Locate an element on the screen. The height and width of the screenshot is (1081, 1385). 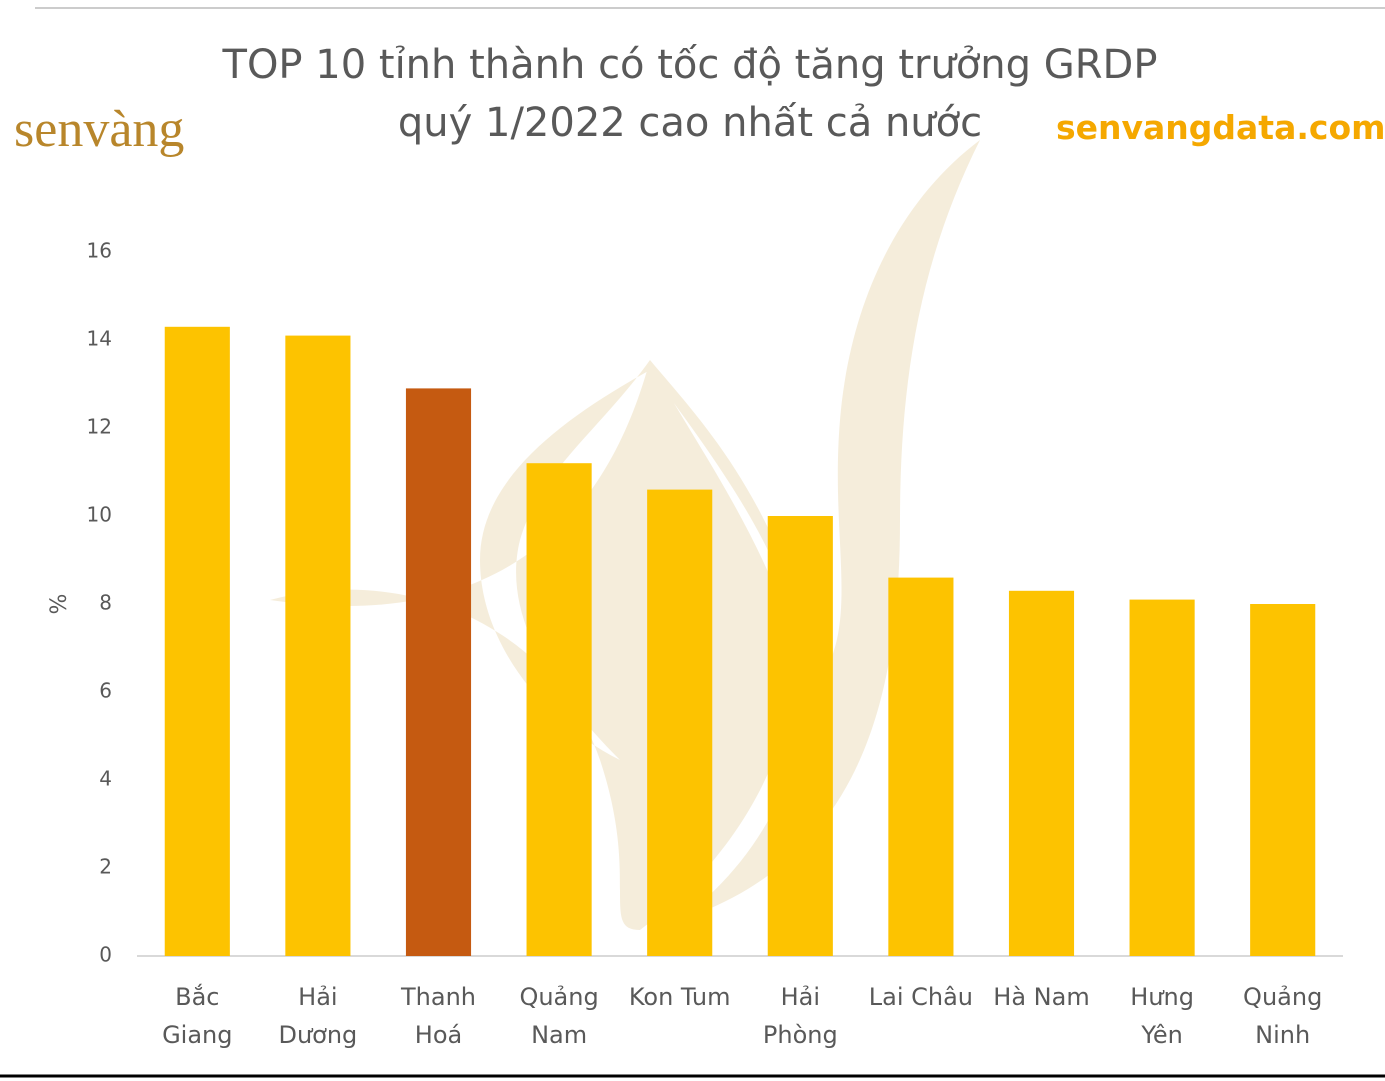
x-tick-label: Hải Phòng is located at coordinates (800, 1016).